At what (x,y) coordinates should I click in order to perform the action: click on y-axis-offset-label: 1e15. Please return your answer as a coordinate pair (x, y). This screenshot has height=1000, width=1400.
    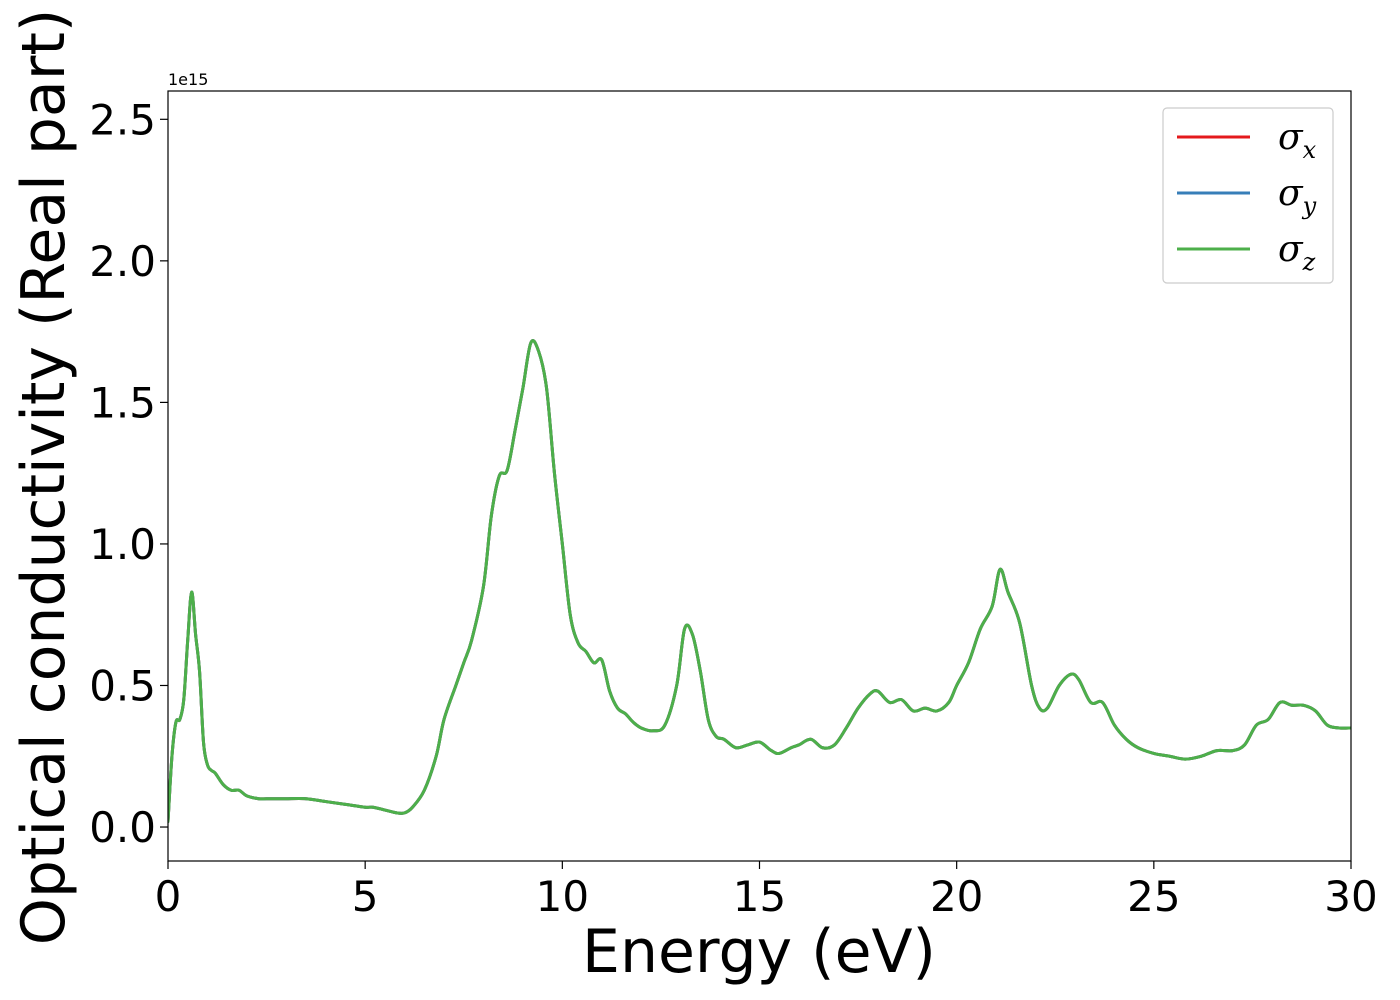
    Looking at the image, I should click on (188, 79).